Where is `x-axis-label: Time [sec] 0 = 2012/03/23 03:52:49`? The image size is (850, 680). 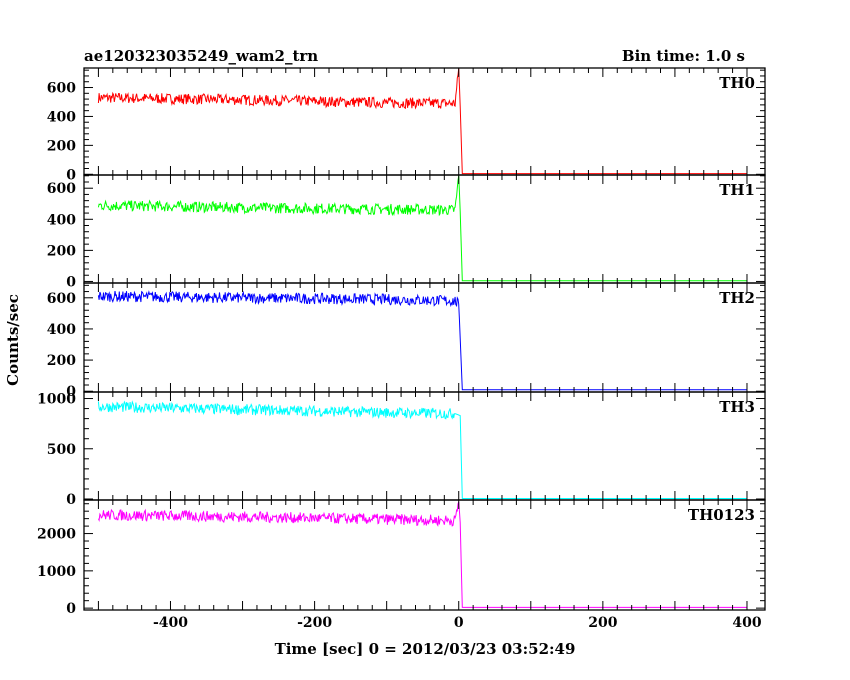
x-axis-label: Time [sec] 0 = 2012/03/23 03:52:49 is located at coordinates (425, 649).